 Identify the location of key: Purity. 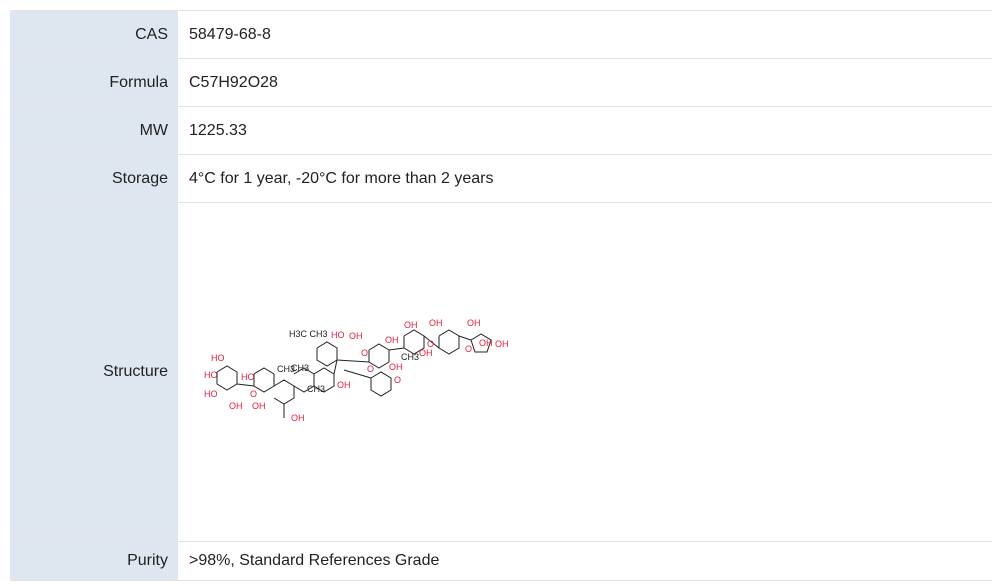
(94, 561).